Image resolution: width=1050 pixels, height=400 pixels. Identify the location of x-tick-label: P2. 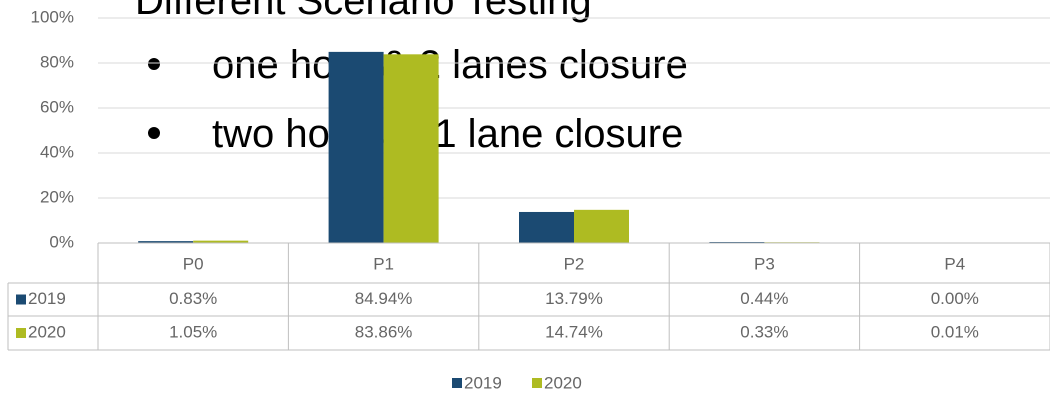
(574, 263).